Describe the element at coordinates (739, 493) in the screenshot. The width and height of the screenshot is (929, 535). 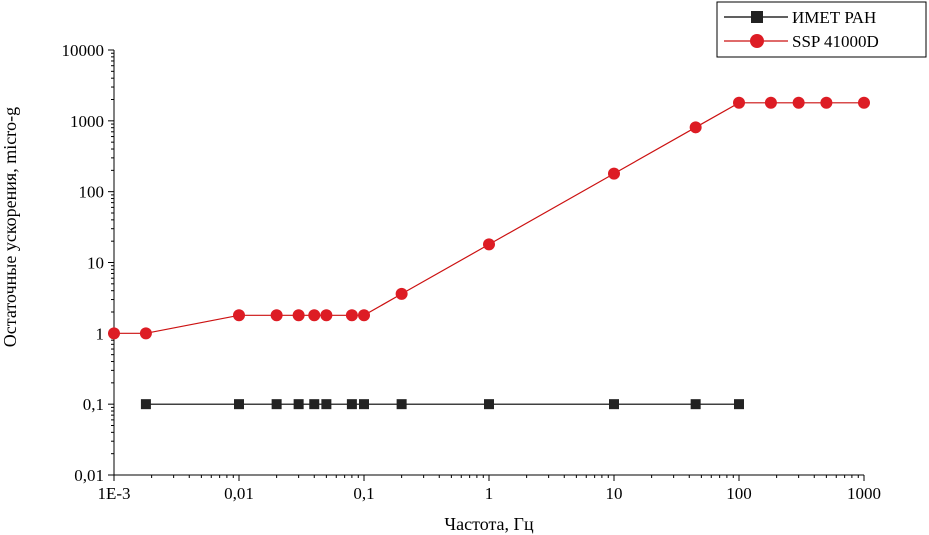
I see `x-tick-label: 100` at that location.